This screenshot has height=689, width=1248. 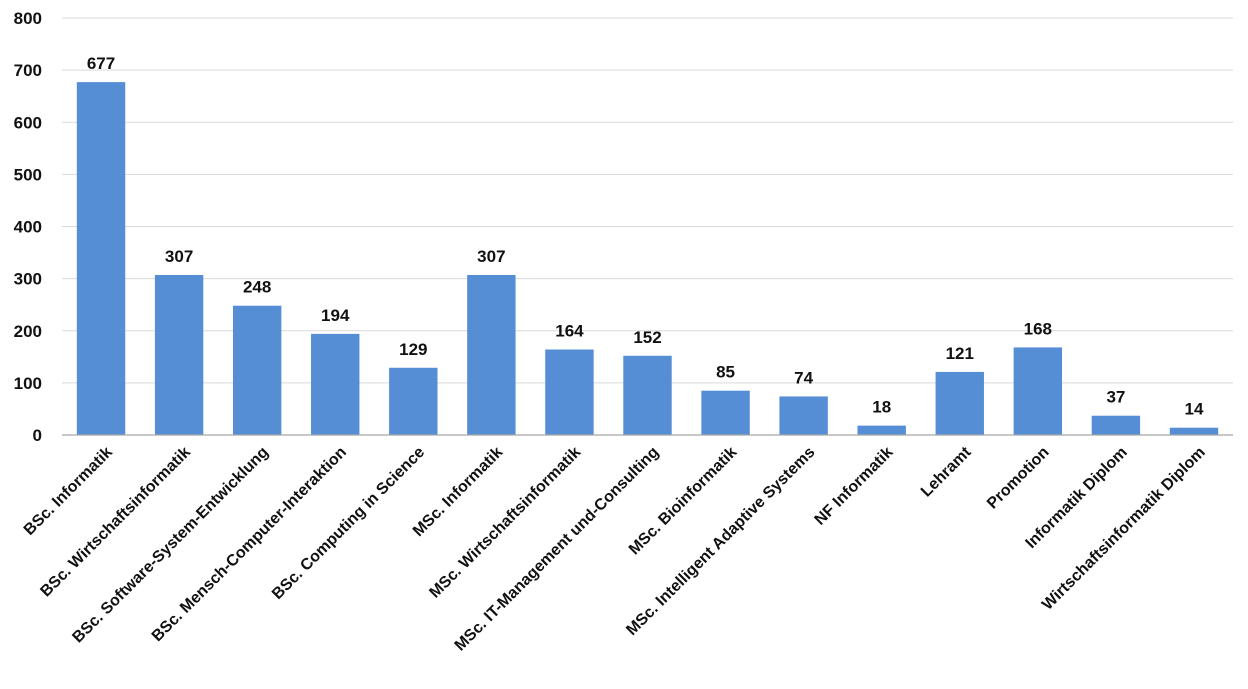 What do you see at coordinates (28, 122) in the screenshot?
I see `y-tick-label: 600` at bounding box center [28, 122].